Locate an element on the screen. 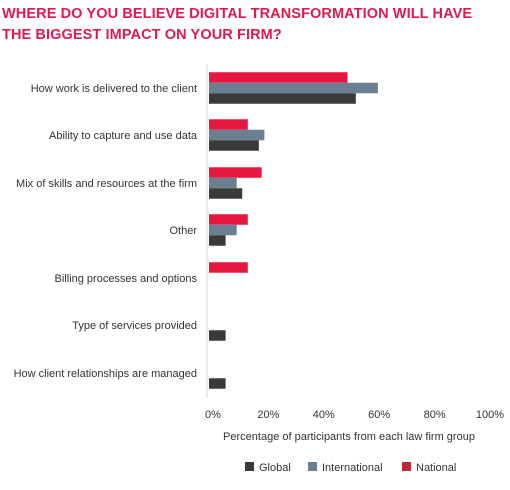 This screenshot has width=510, height=490. category-label: Ability to capture and use data is located at coordinates (123, 136).